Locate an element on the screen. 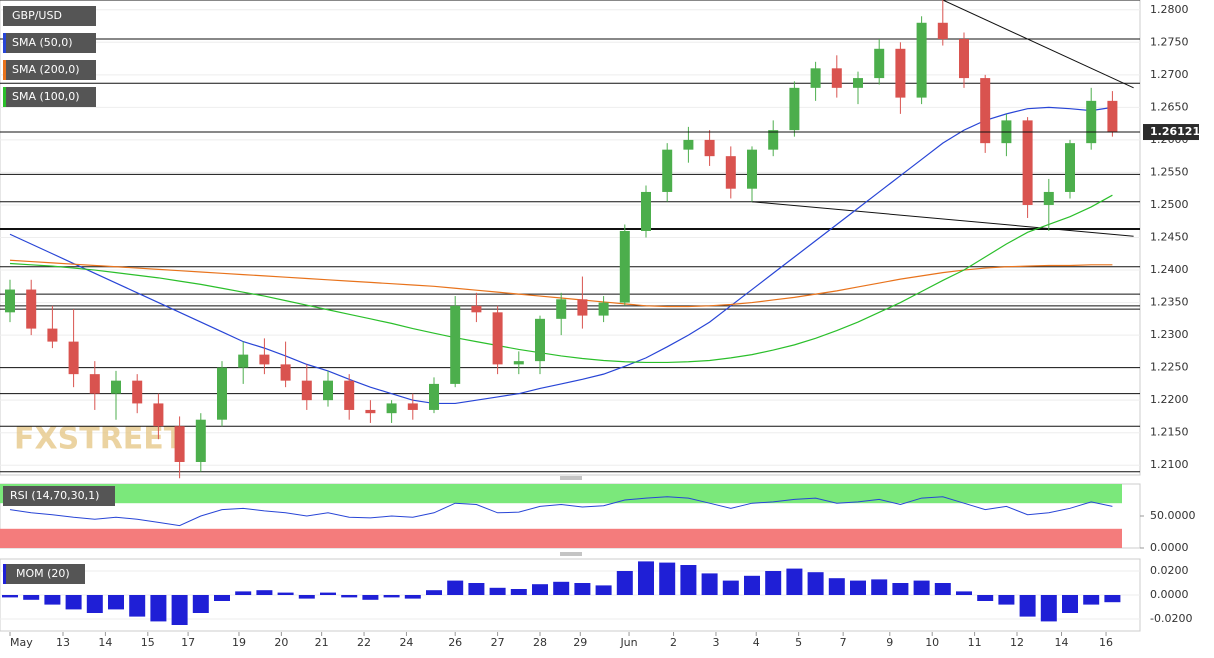 Image resolution: width=1214 pixels, height=658 pixels. overbought-zone is located at coordinates (561, 494).